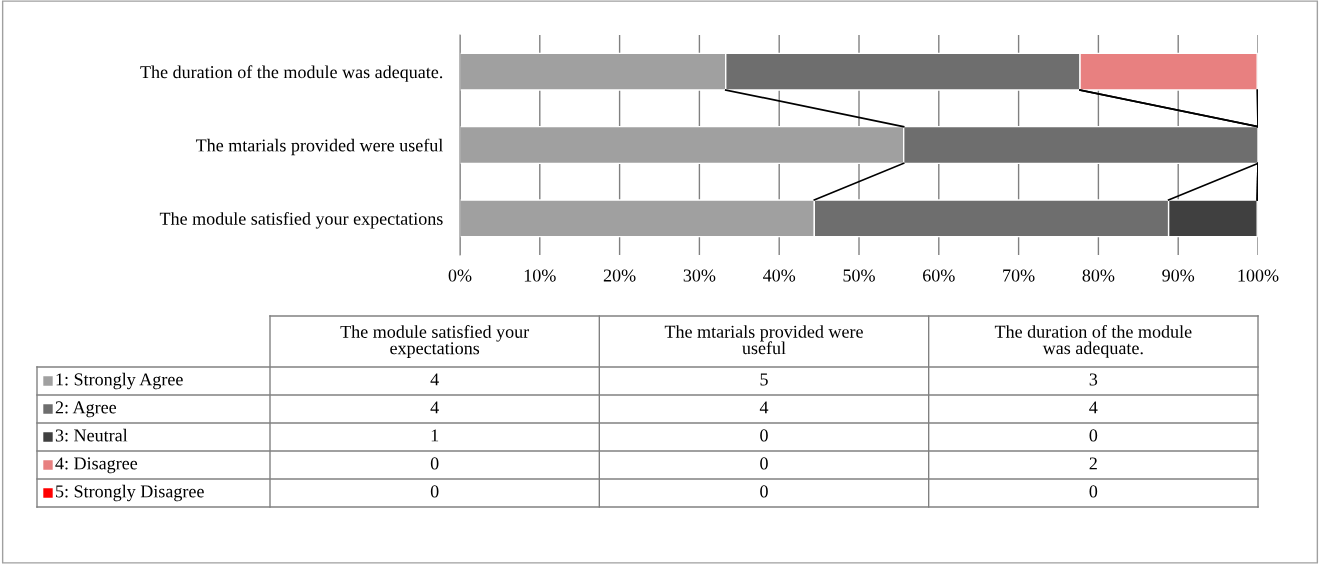  Describe the element at coordinates (130, 493) in the screenshot. I see `legend-label: 5: Strongly Disagree` at that location.